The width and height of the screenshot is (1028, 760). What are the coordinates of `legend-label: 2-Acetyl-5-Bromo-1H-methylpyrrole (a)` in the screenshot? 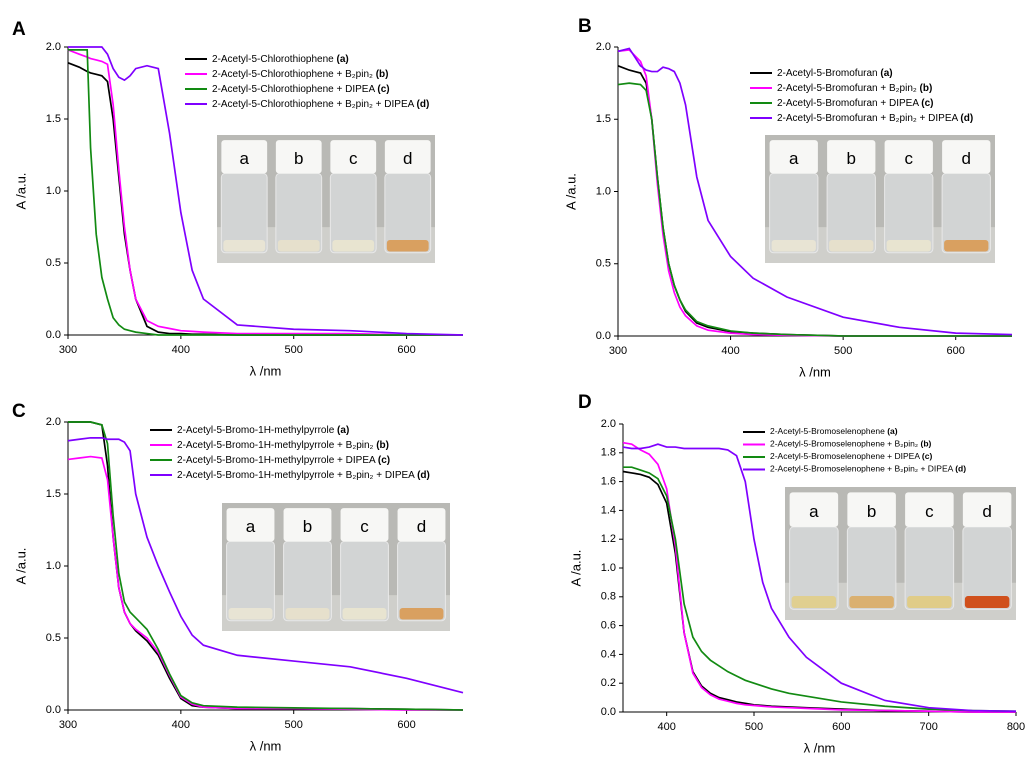 It's located at (263, 430).